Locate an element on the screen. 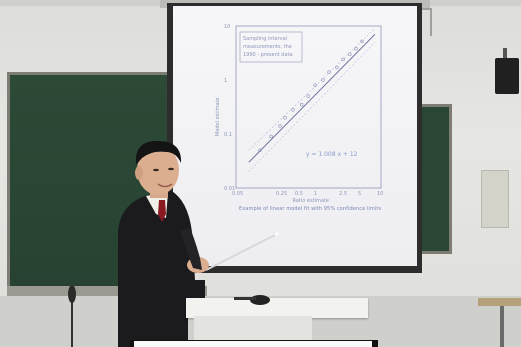 The height and width of the screenshot is (347, 521). x-tick-label: 0.25 is located at coordinates (281, 194).